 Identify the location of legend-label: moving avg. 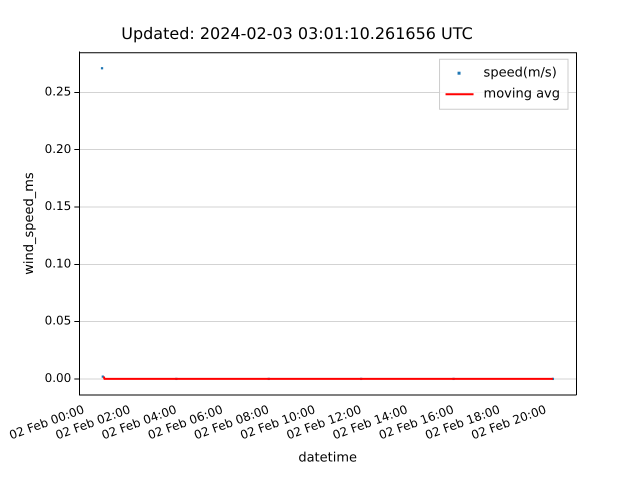
(522, 94).